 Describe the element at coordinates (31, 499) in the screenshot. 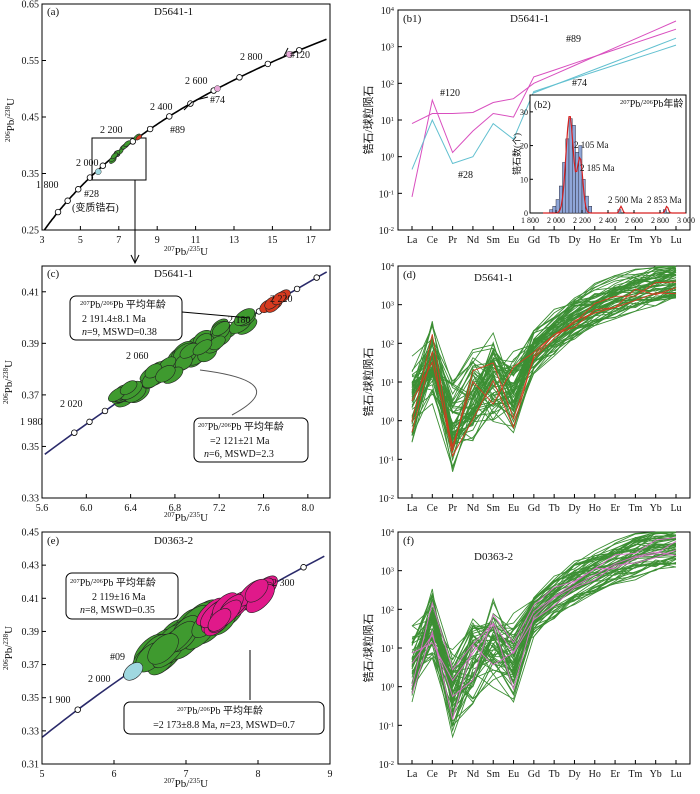

I see `y-tick-label: 0.33` at that location.